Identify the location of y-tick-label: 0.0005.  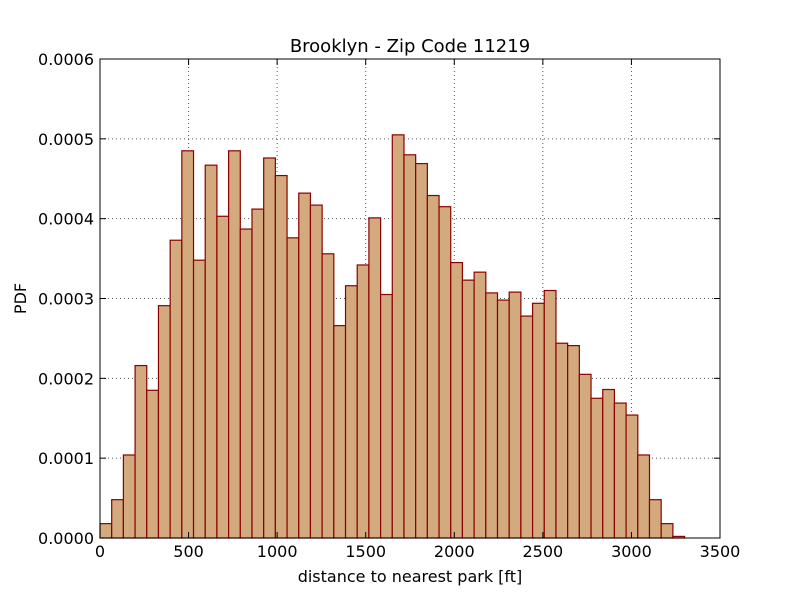
(66, 139).